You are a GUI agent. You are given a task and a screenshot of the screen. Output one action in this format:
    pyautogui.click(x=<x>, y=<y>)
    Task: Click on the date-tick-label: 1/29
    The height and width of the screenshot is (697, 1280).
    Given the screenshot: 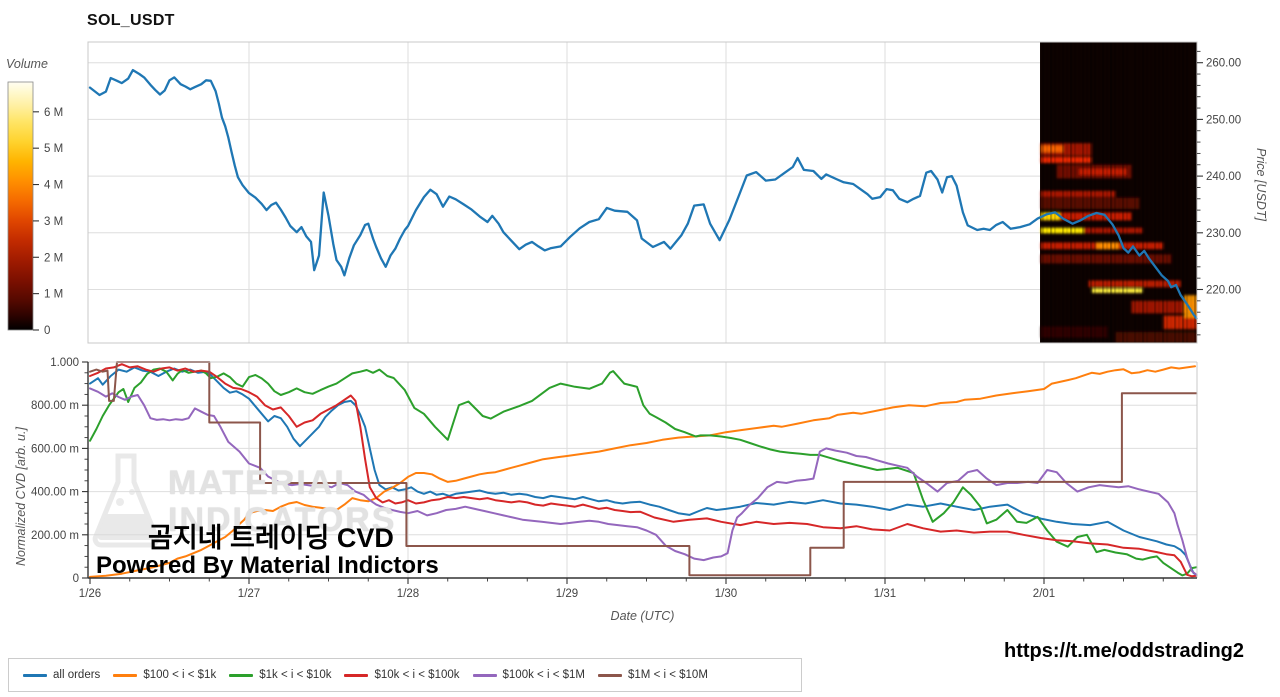 What is the action you would take?
    pyautogui.click(x=567, y=594)
    